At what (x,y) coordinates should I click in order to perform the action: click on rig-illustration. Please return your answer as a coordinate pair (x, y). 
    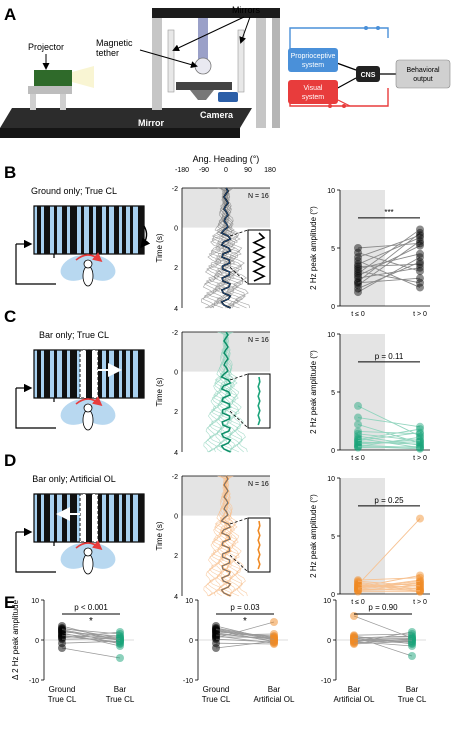
    Looking at the image, I should click on (140, 73).